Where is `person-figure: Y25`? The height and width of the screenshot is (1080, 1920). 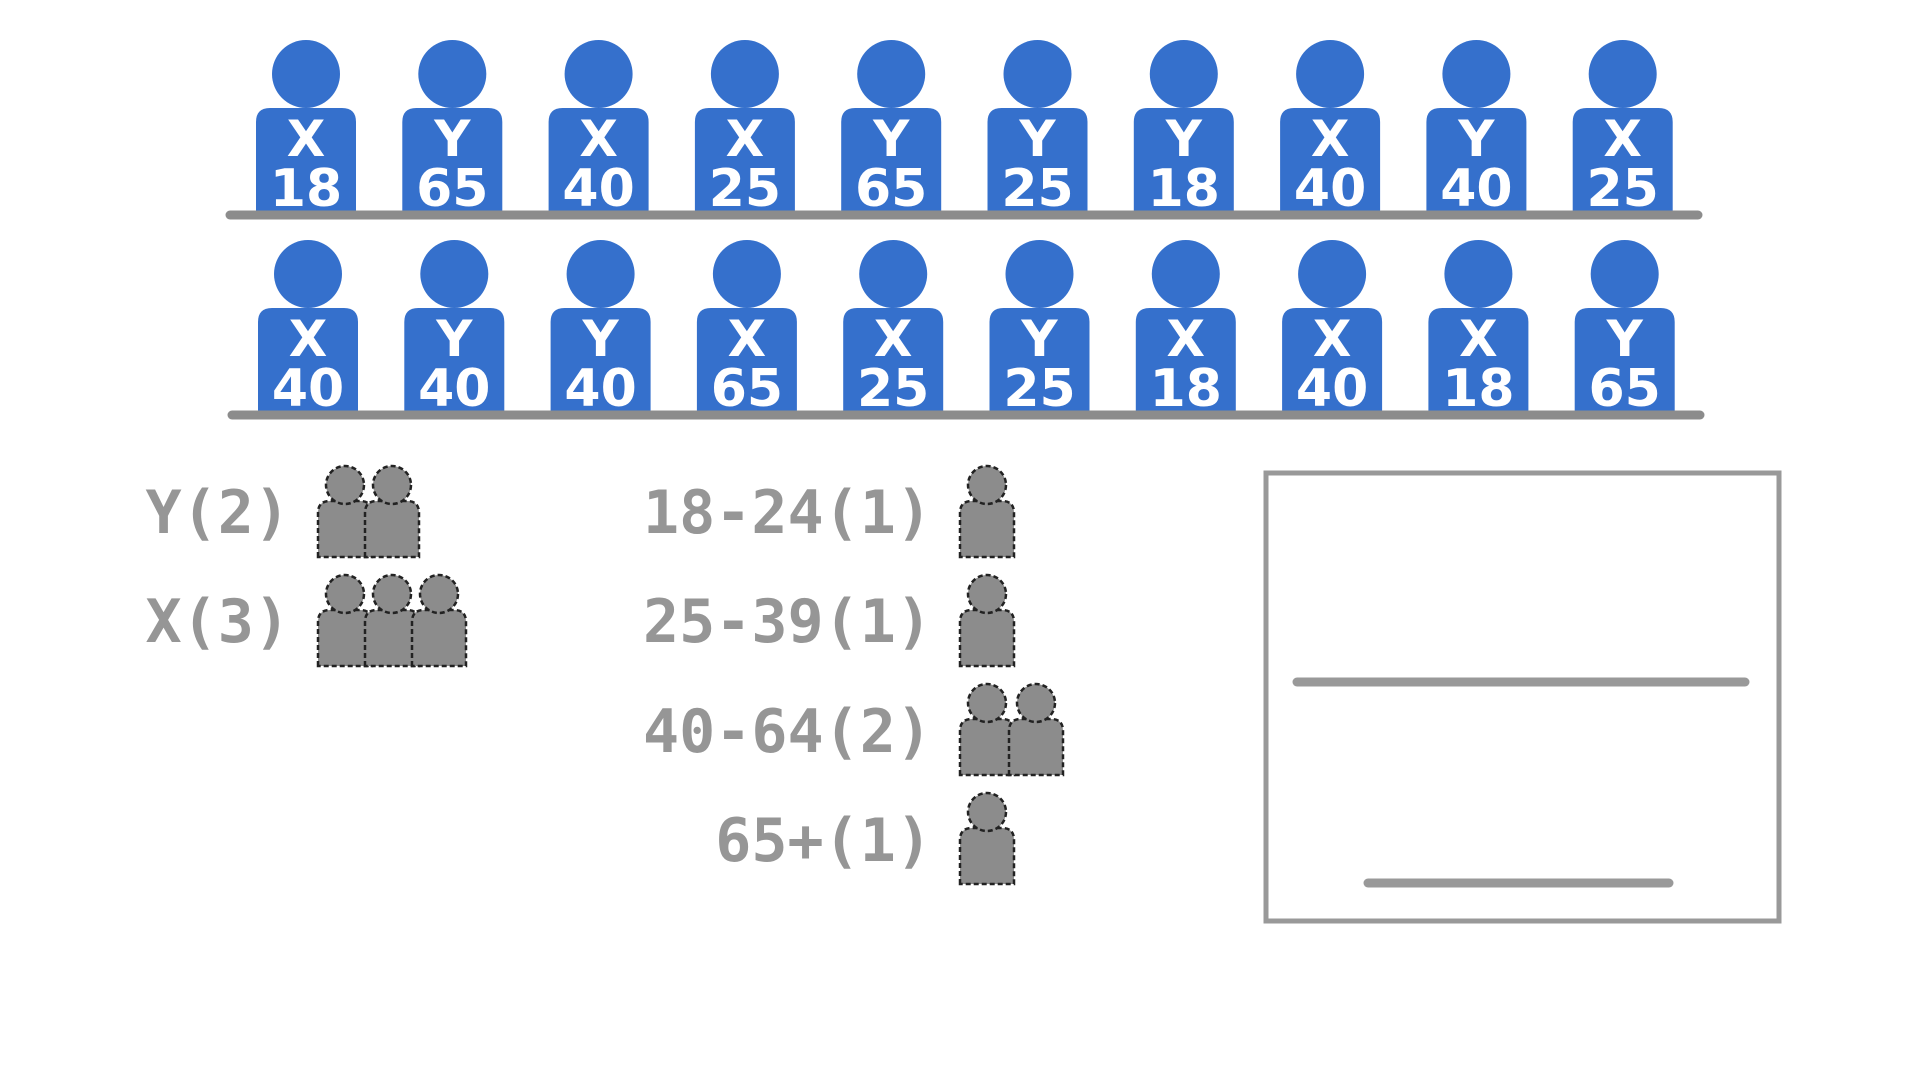
person-figure: Y25 is located at coordinates (1037, 129).